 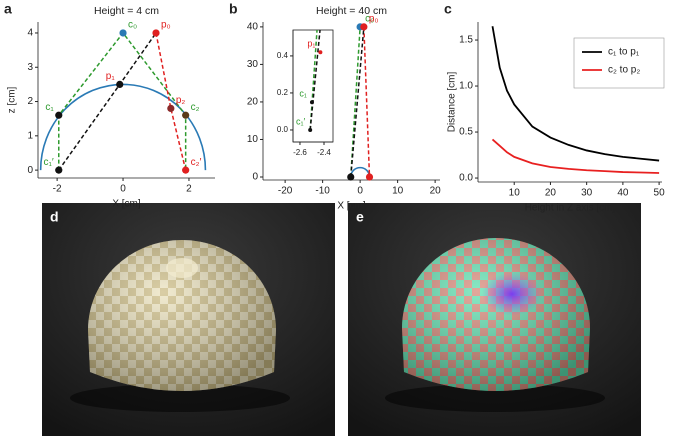 What do you see at coordinates (8, 9) in the screenshot?
I see `panel-label: a` at bounding box center [8, 9].